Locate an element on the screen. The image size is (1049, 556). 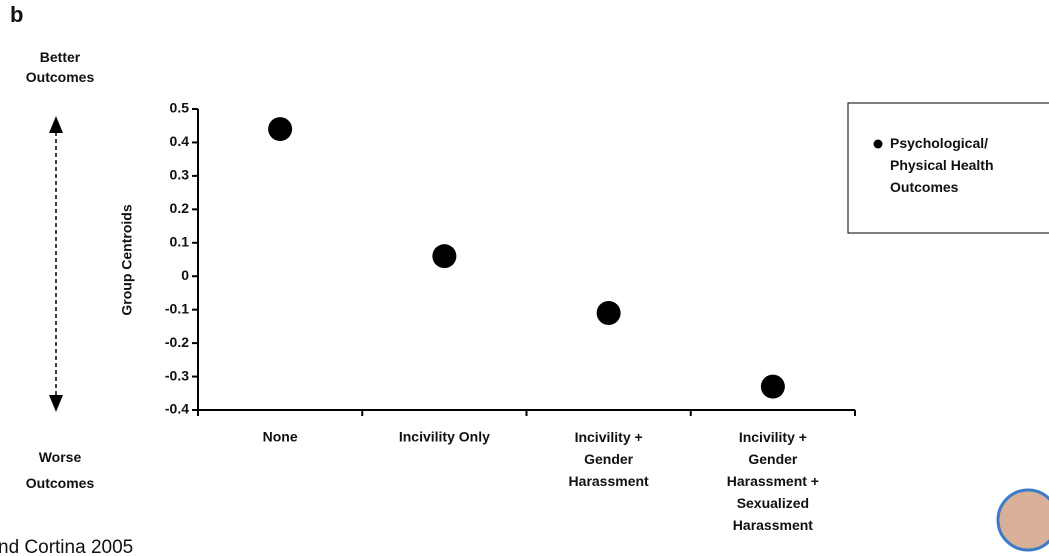
y-tick-label: 0.2 is located at coordinates (180, 208).